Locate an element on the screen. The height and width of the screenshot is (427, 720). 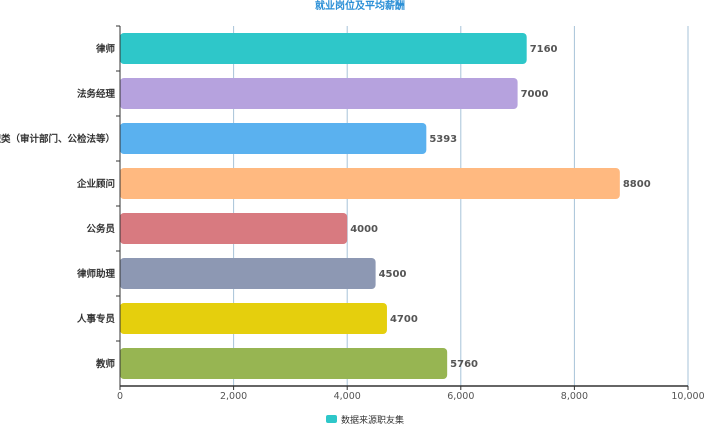
category-label: 企业顾问 is located at coordinates (95, 184).